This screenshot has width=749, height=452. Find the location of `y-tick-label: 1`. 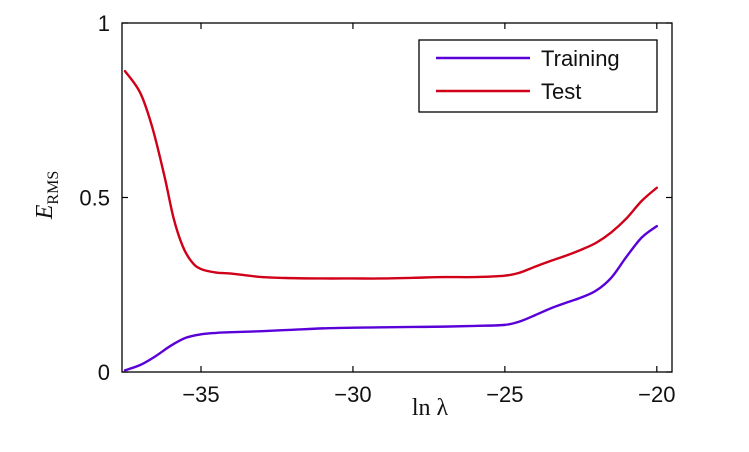

y-tick-label: 1 is located at coordinates (104, 23).